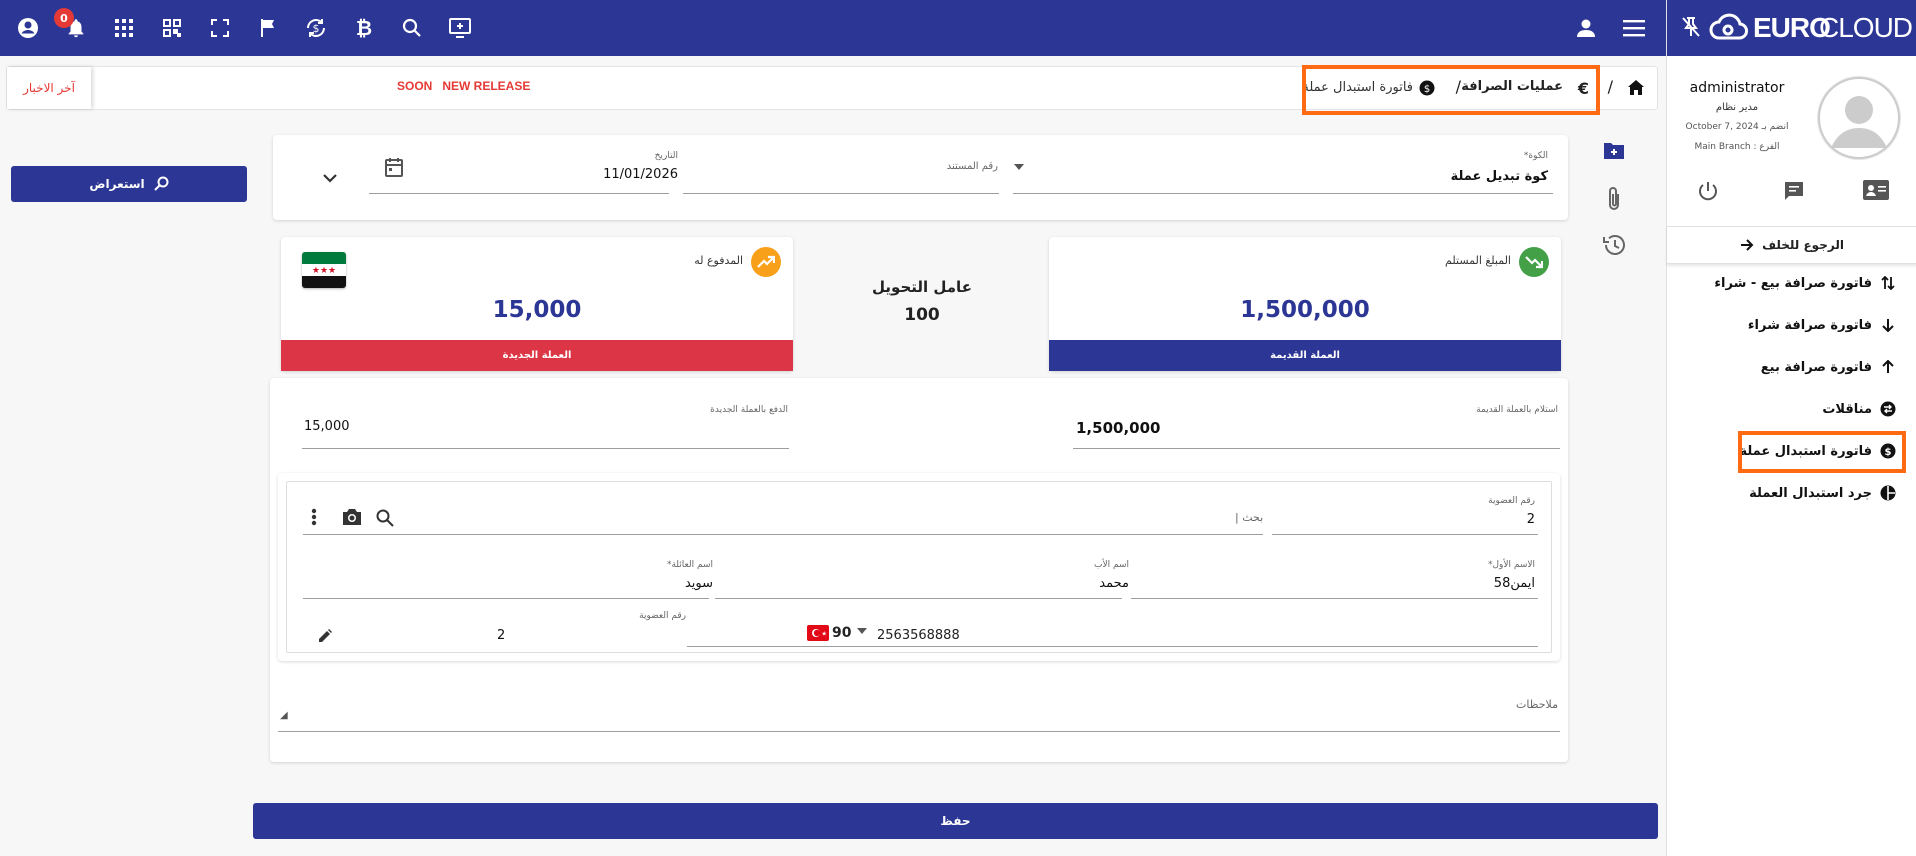  Describe the element at coordinates (718, 260) in the screenshot. I see `paid-label: المدفوع له` at that location.